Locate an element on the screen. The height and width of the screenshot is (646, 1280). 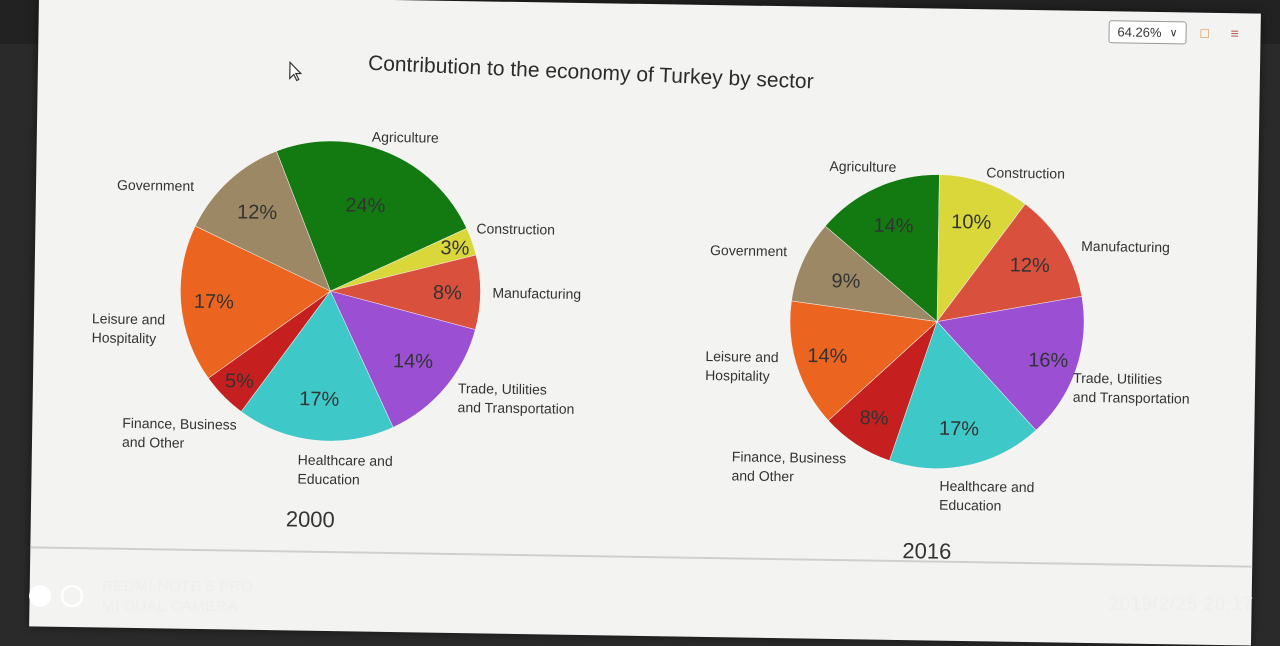
pct-label-government: 9% is located at coordinates (845, 281).